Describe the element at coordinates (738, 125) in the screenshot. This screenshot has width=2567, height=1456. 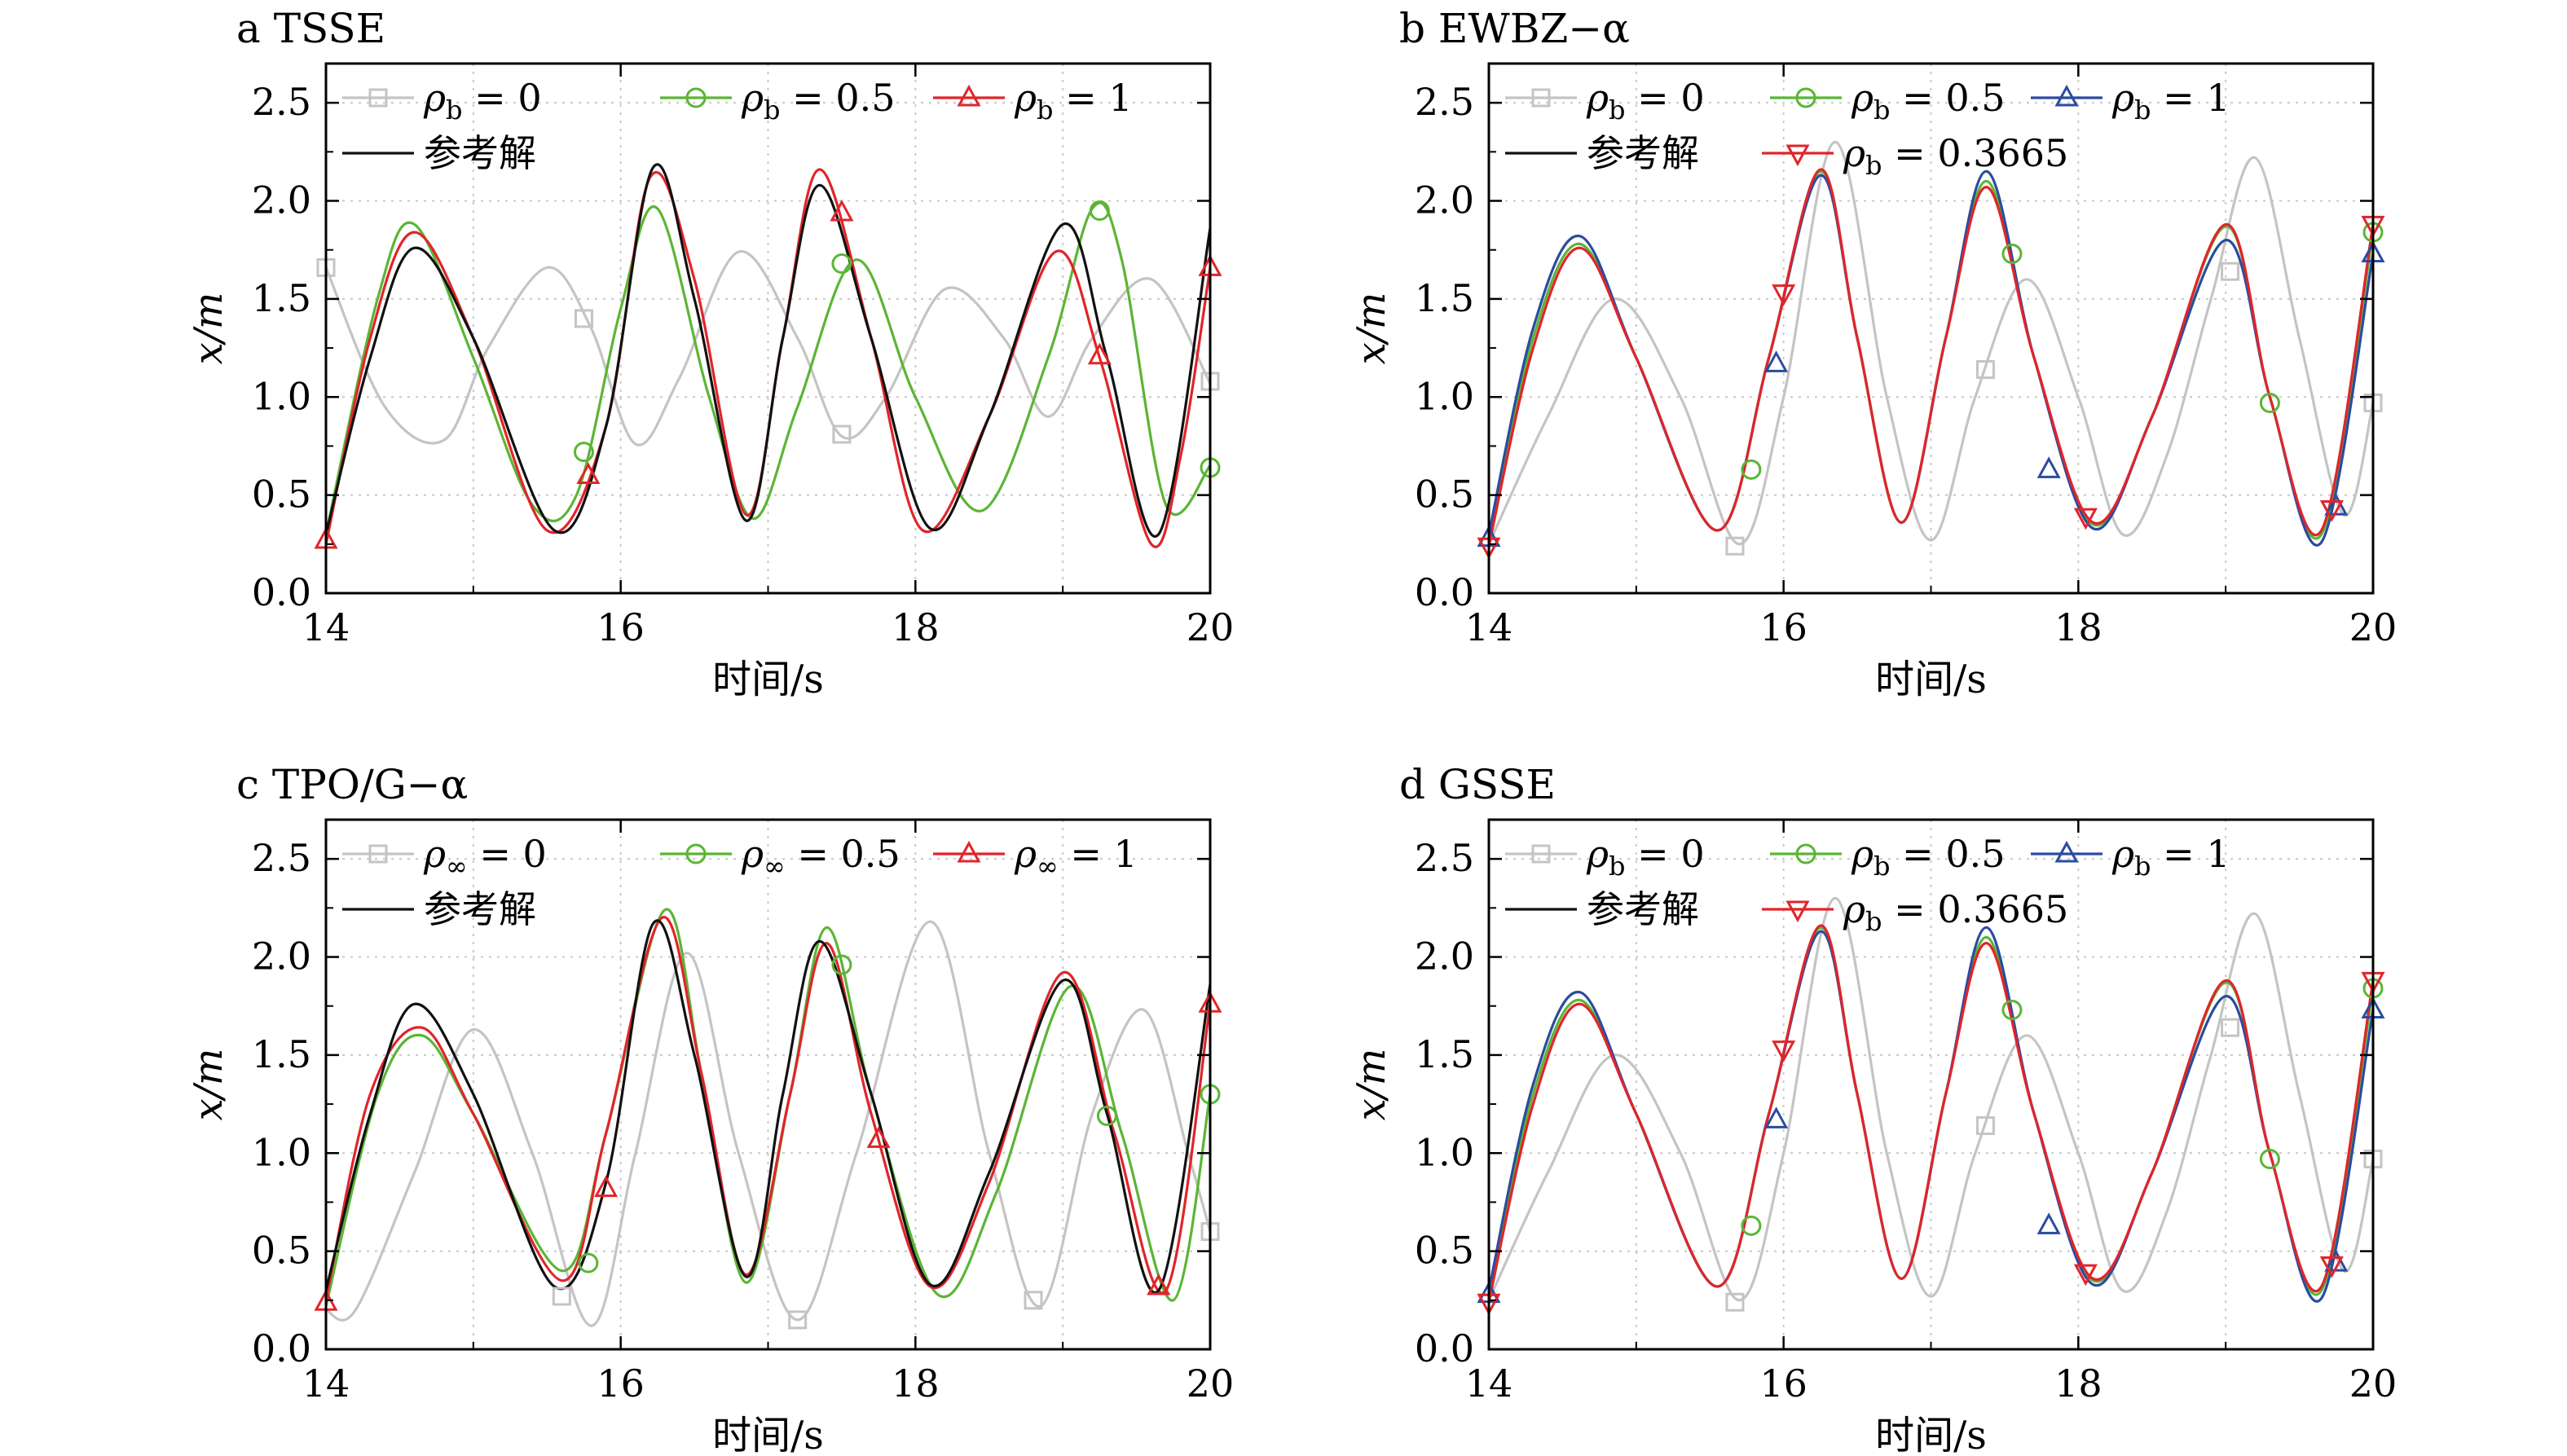
I see `legend: ρb = 0 ρb = 0.5 ρb = 1 参考解` at that location.